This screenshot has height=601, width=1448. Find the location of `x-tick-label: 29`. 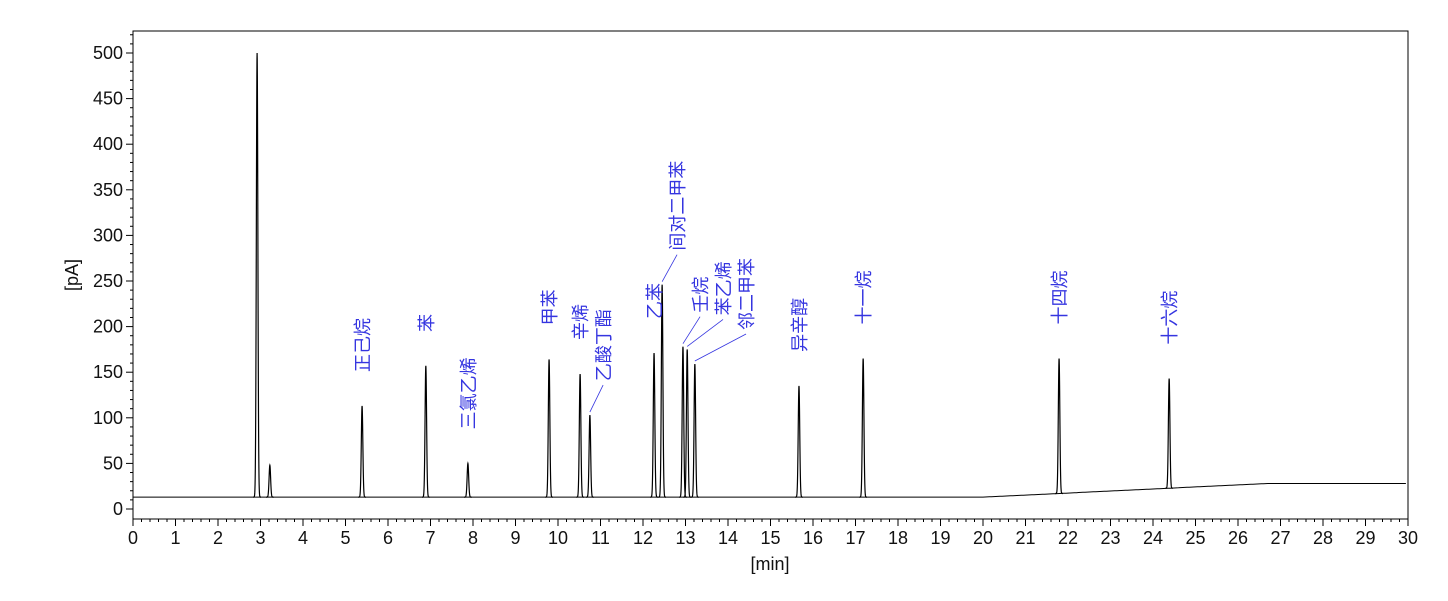

x-tick-label: 29 is located at coordinates (1365, 538).